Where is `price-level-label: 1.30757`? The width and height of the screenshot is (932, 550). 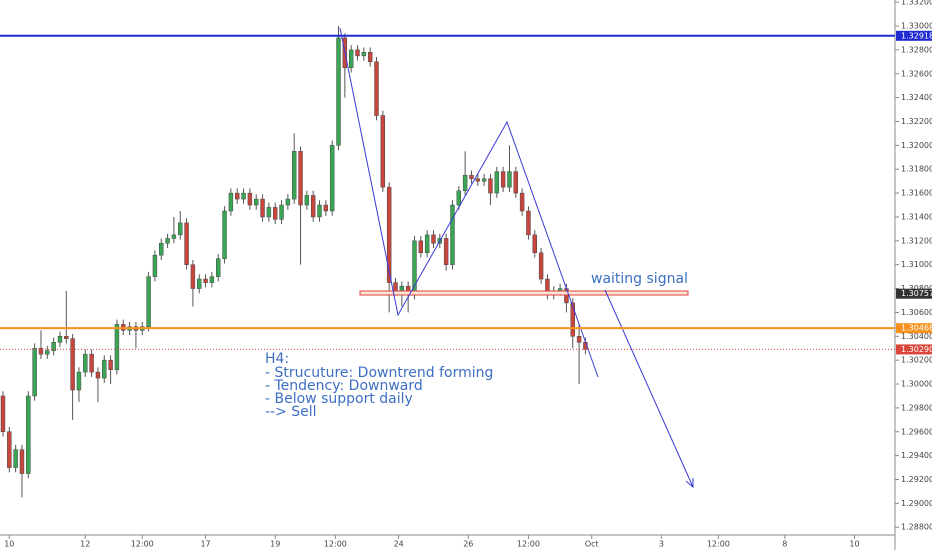
price-level-label: 1.30757 is located at coordinates (916, 293).